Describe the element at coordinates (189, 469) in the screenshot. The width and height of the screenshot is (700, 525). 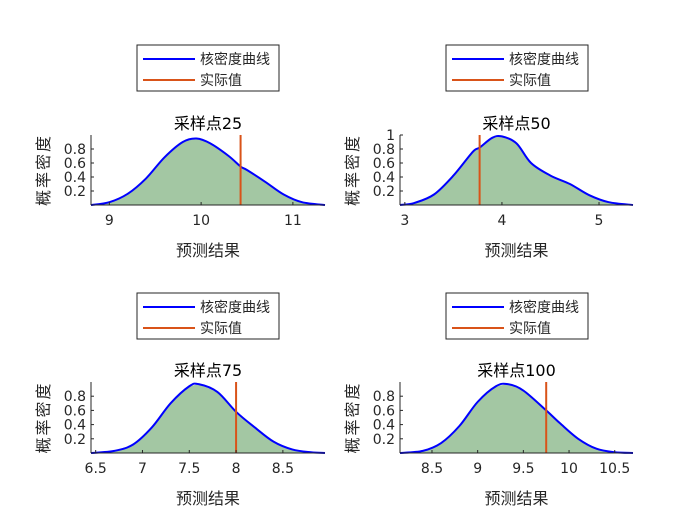
I see `x-tick-label: 7.5` at that location.